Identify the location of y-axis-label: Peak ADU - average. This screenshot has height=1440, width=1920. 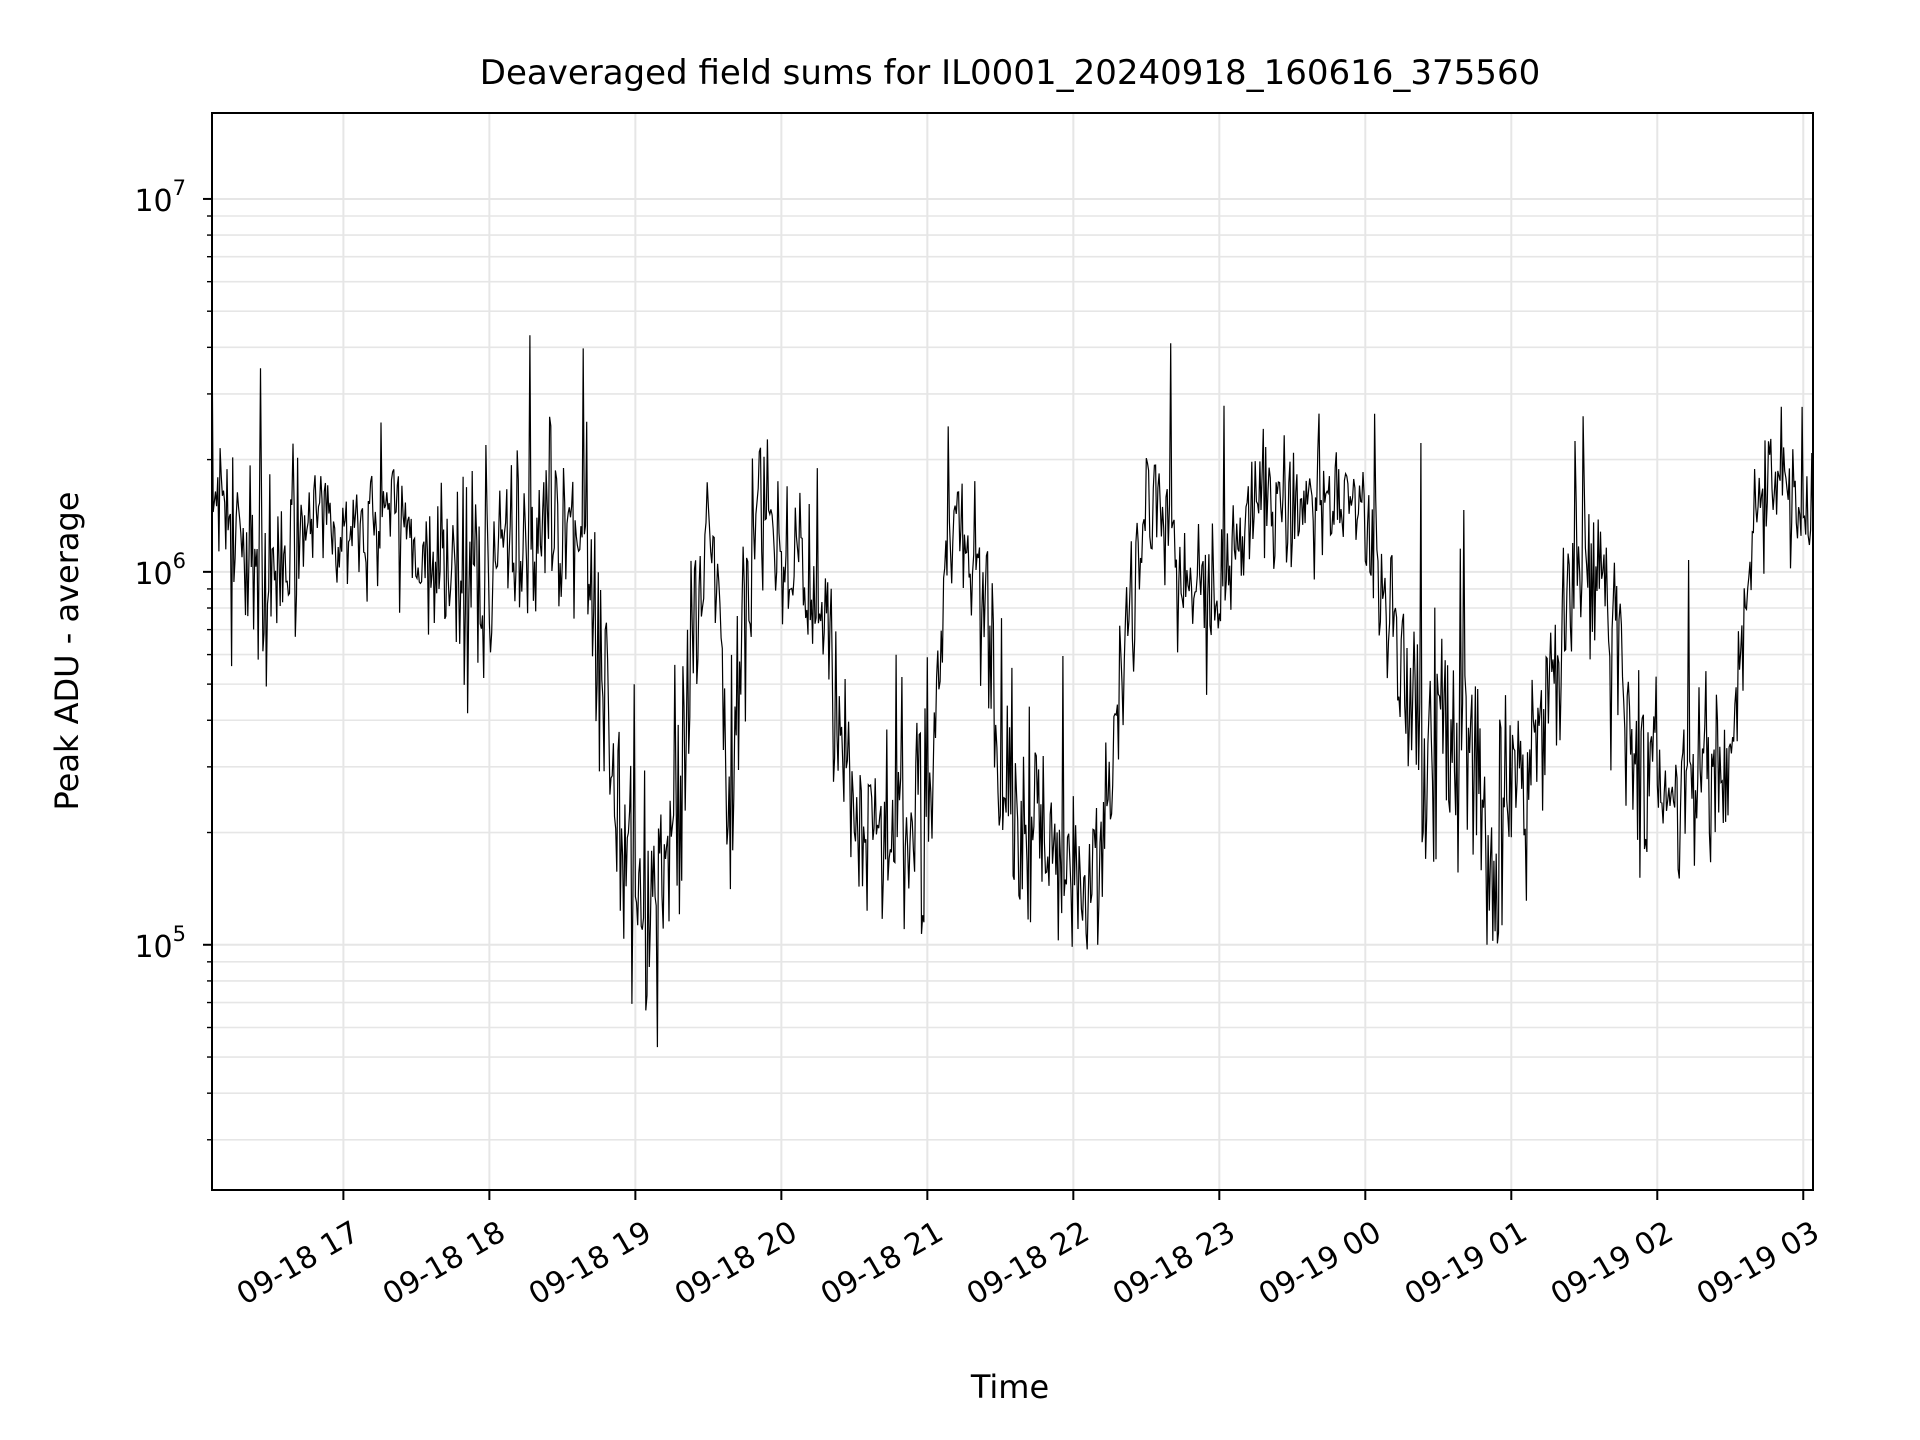
(67, 651).